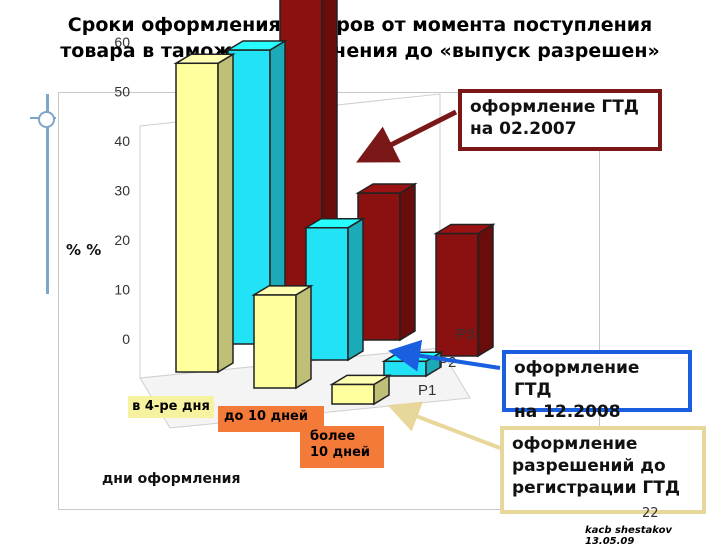 This screenshot has width=720, height=547. I want to click on page-number: 22, so click(650, 513).